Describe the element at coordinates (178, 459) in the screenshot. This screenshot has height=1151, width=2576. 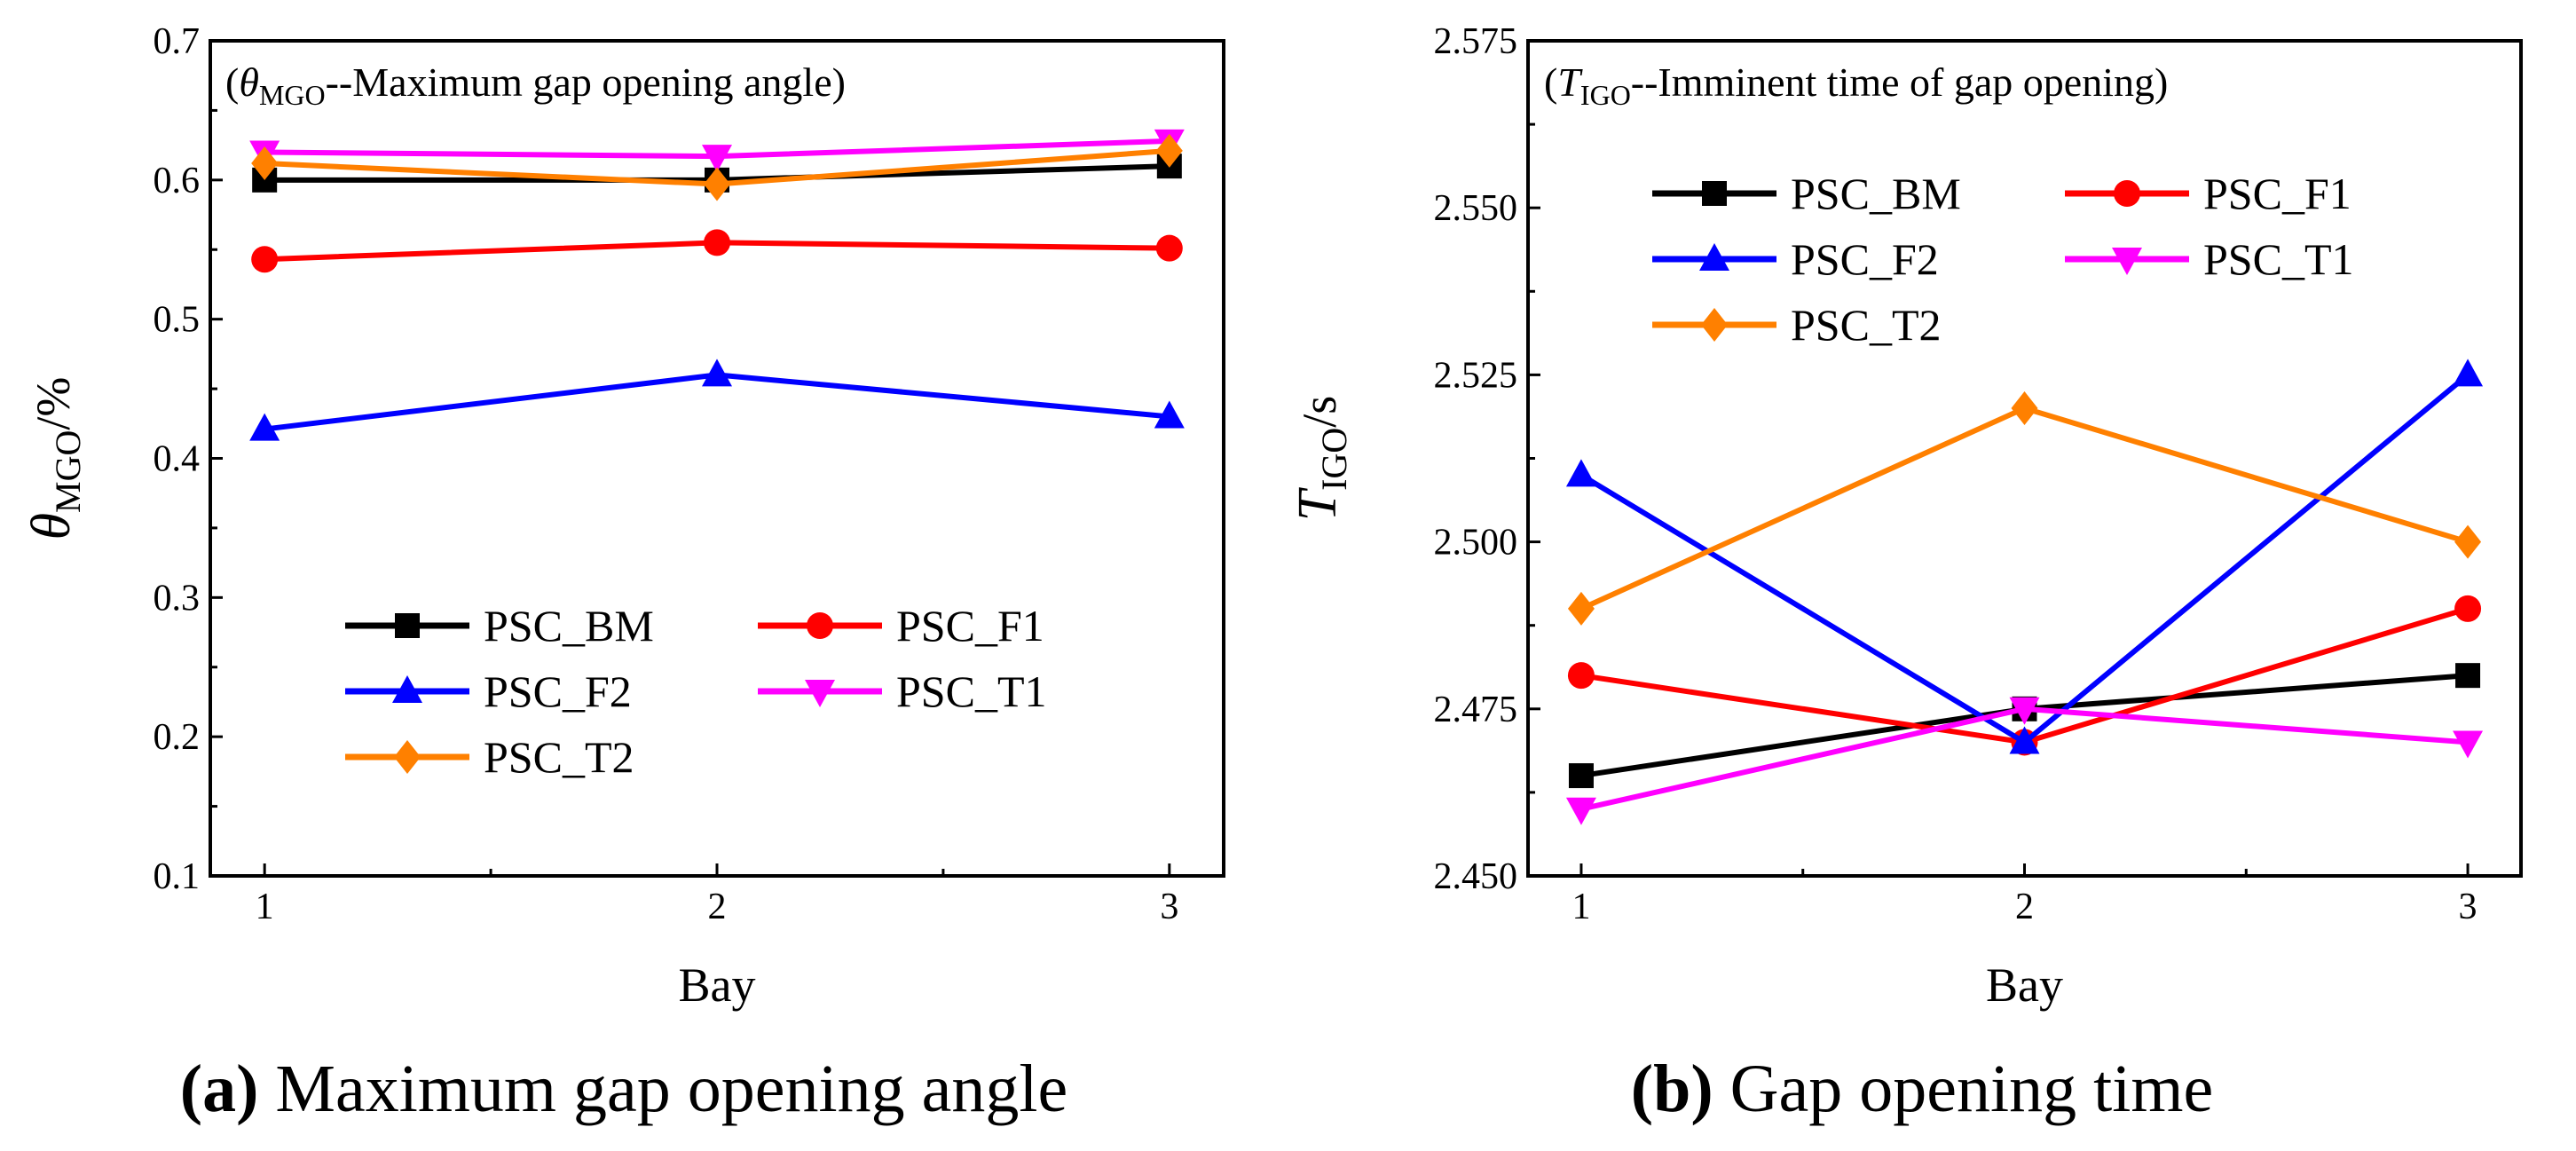
I see `y-tick-label: 0.4` at that location.